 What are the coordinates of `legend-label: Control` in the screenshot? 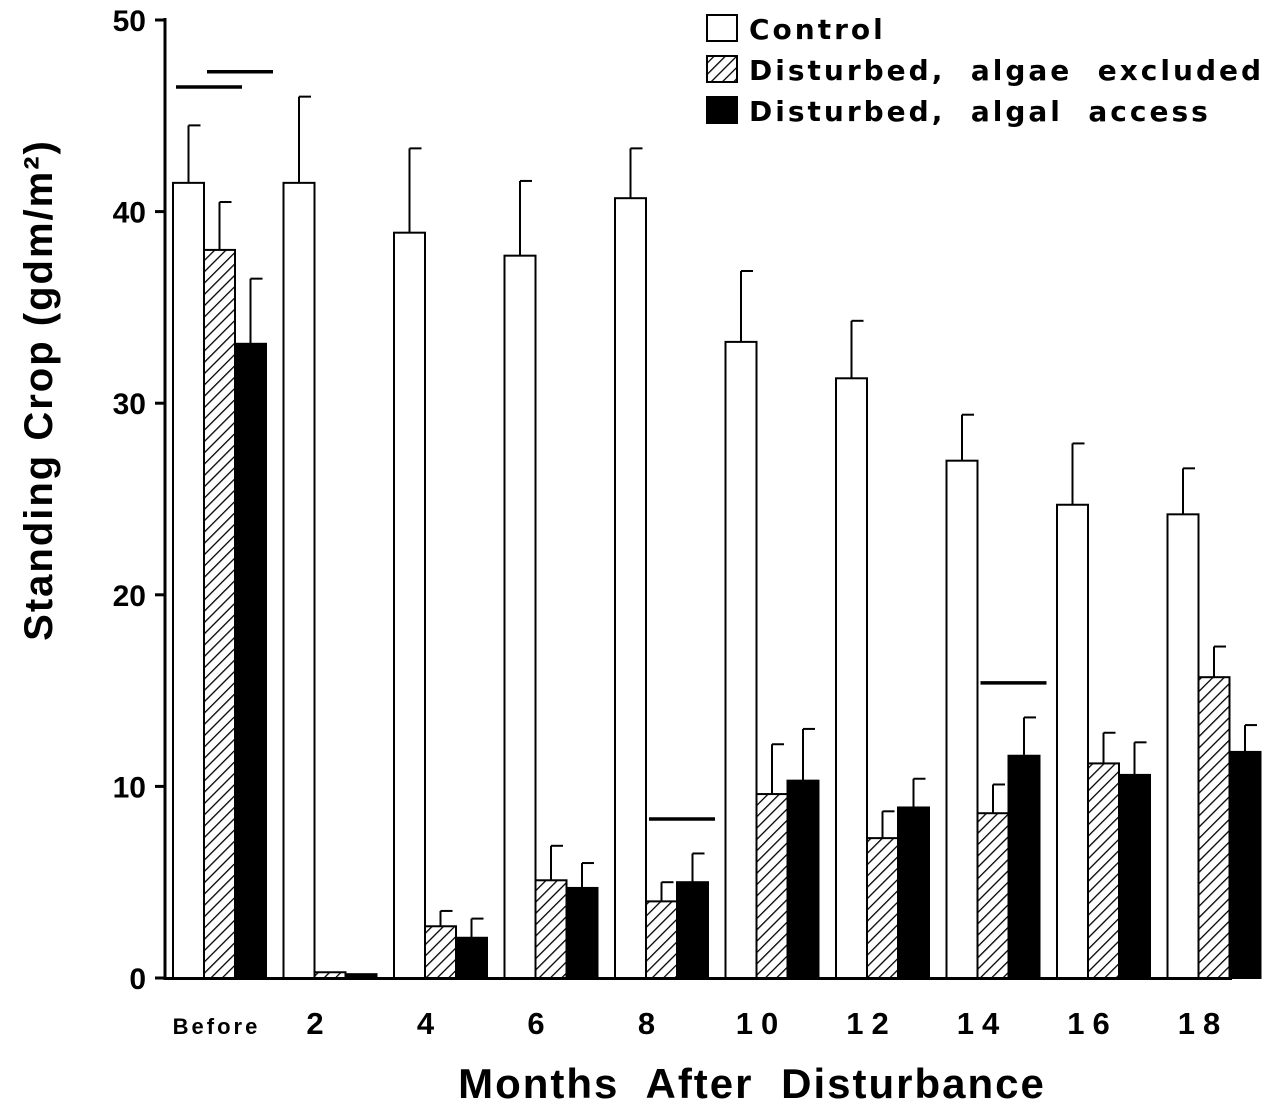 It's located at (817, 29).